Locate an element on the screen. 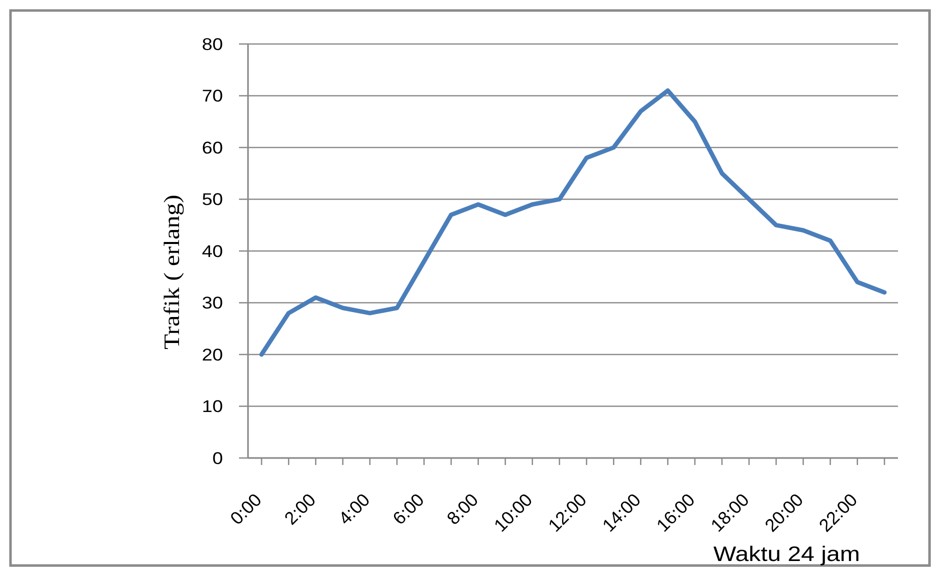  x-tick-label: 0:00 is located at coordinates (246, 509).